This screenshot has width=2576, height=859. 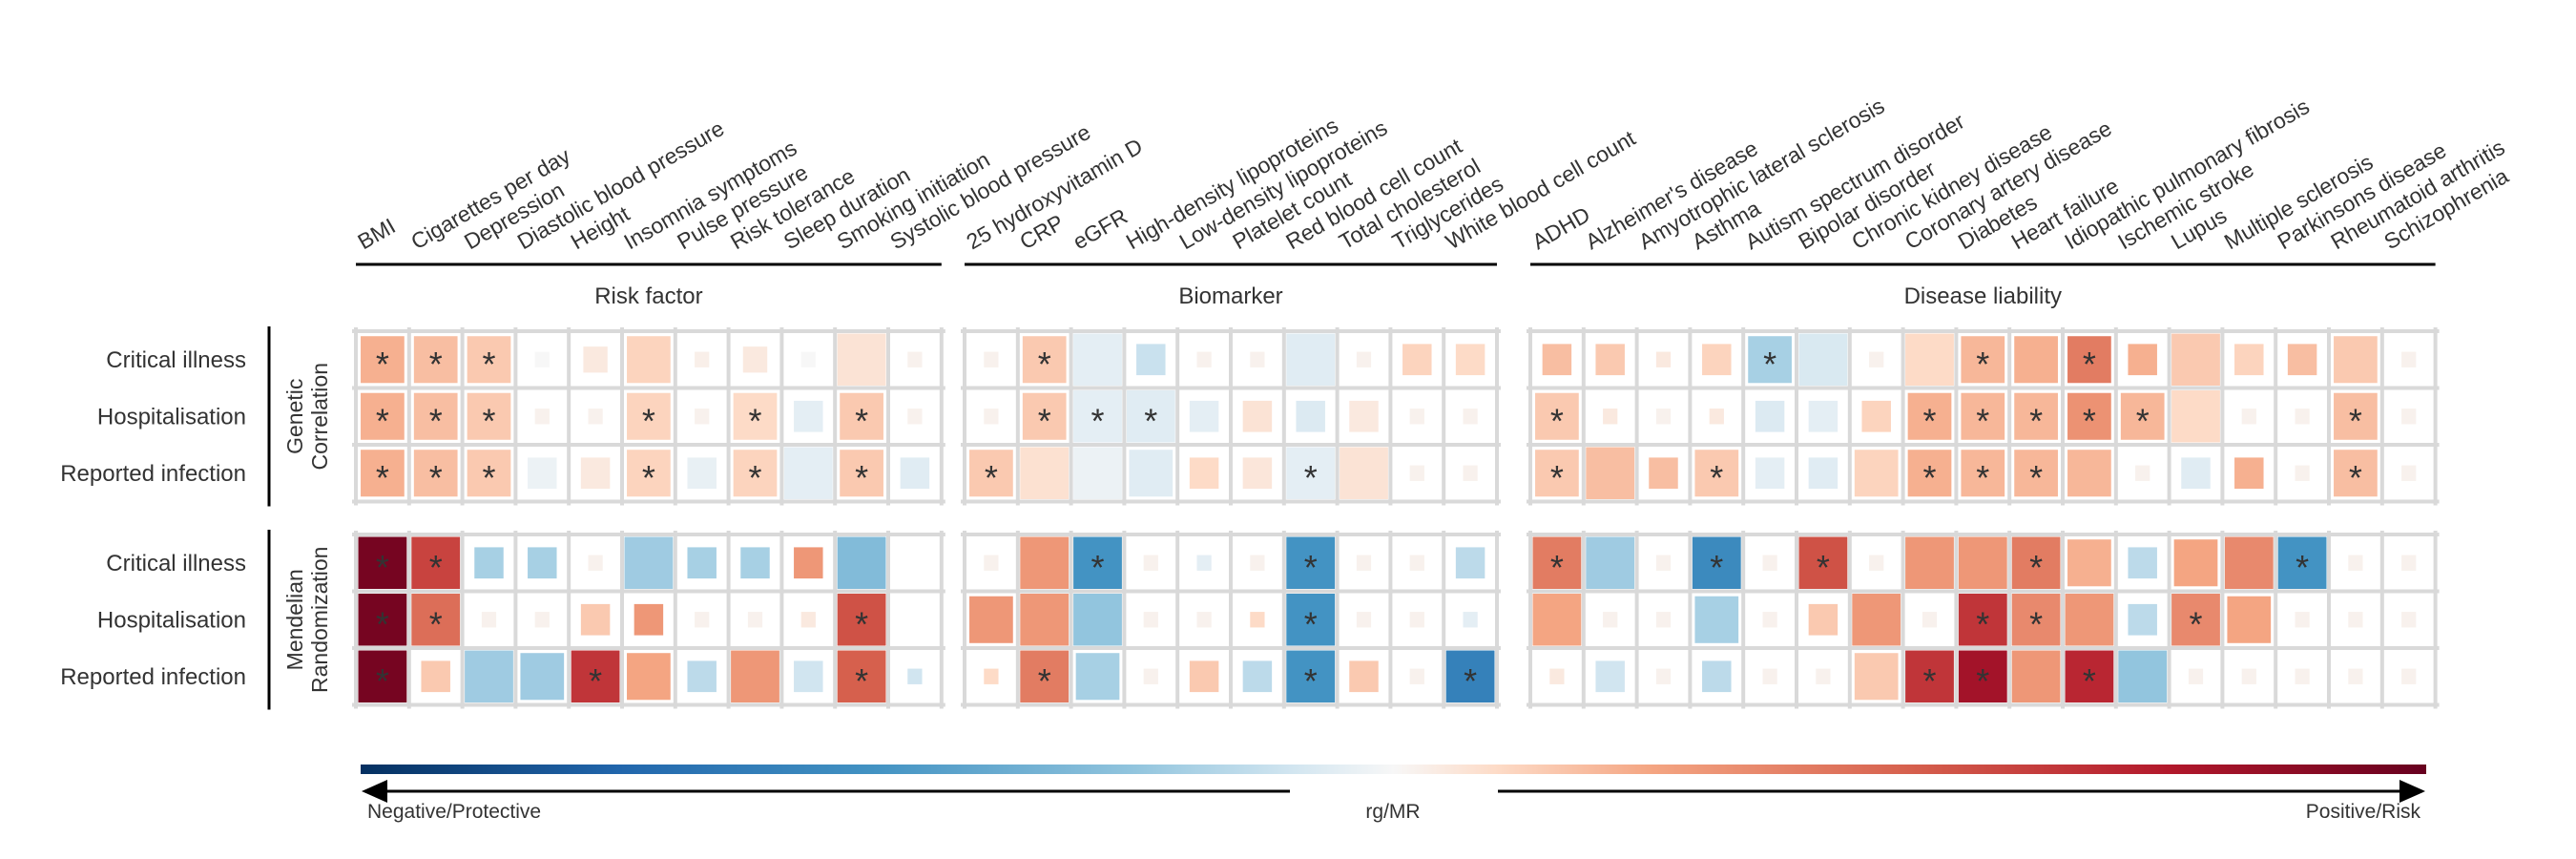 I want to click on cell-gc-disease-r1-c6, so click(x=1823, y=359).